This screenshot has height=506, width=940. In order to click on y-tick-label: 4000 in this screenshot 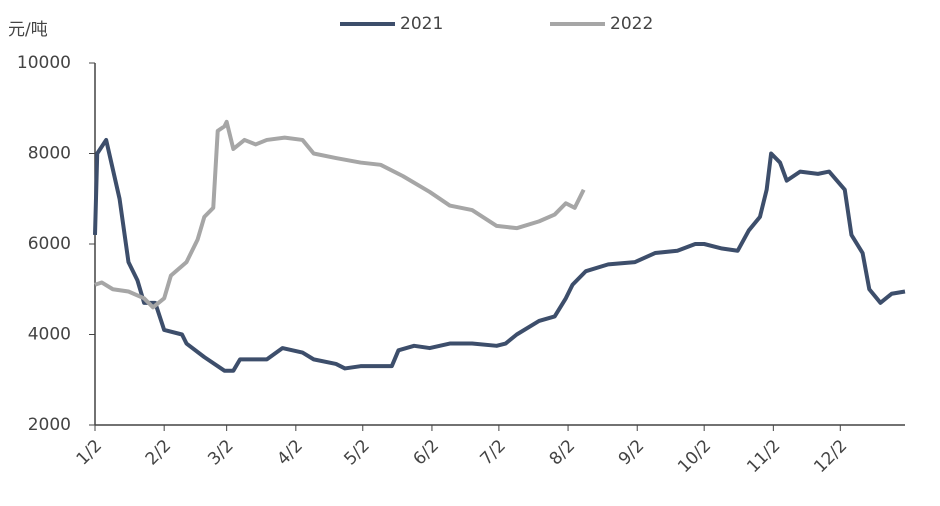, I will do `click(49, 335)`.